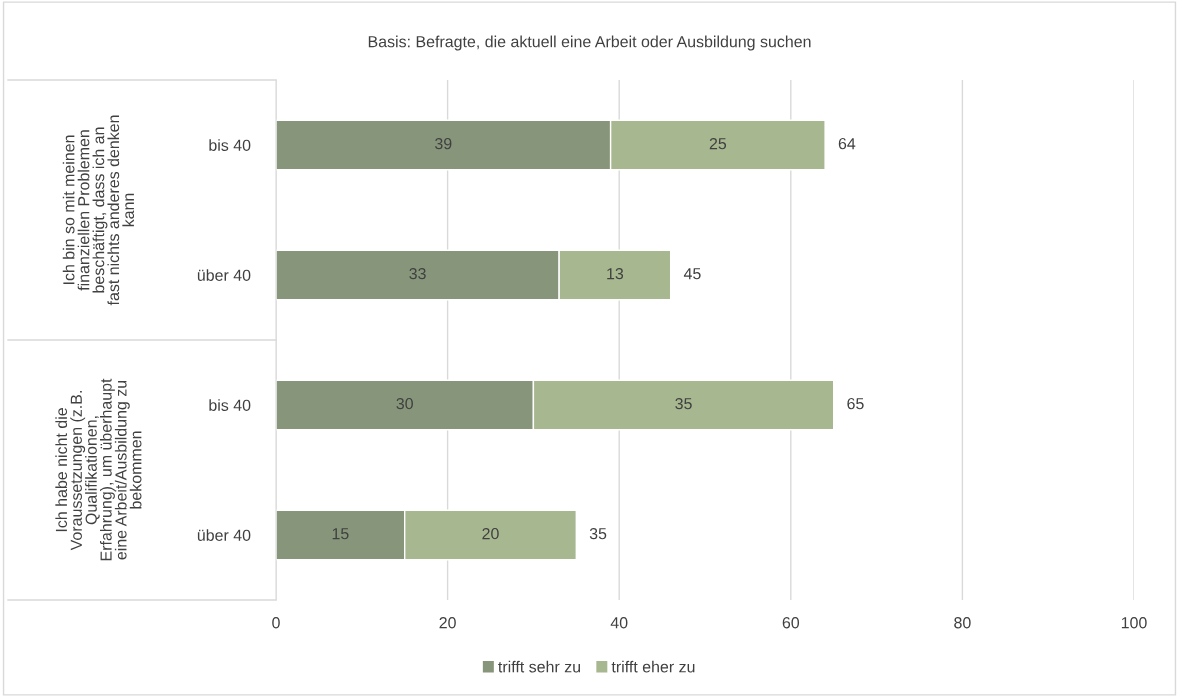  What do you see at coordinates (276, 623) in the screenshot?
I see `x-tick-label: 0` at bounding box center [276, 623].